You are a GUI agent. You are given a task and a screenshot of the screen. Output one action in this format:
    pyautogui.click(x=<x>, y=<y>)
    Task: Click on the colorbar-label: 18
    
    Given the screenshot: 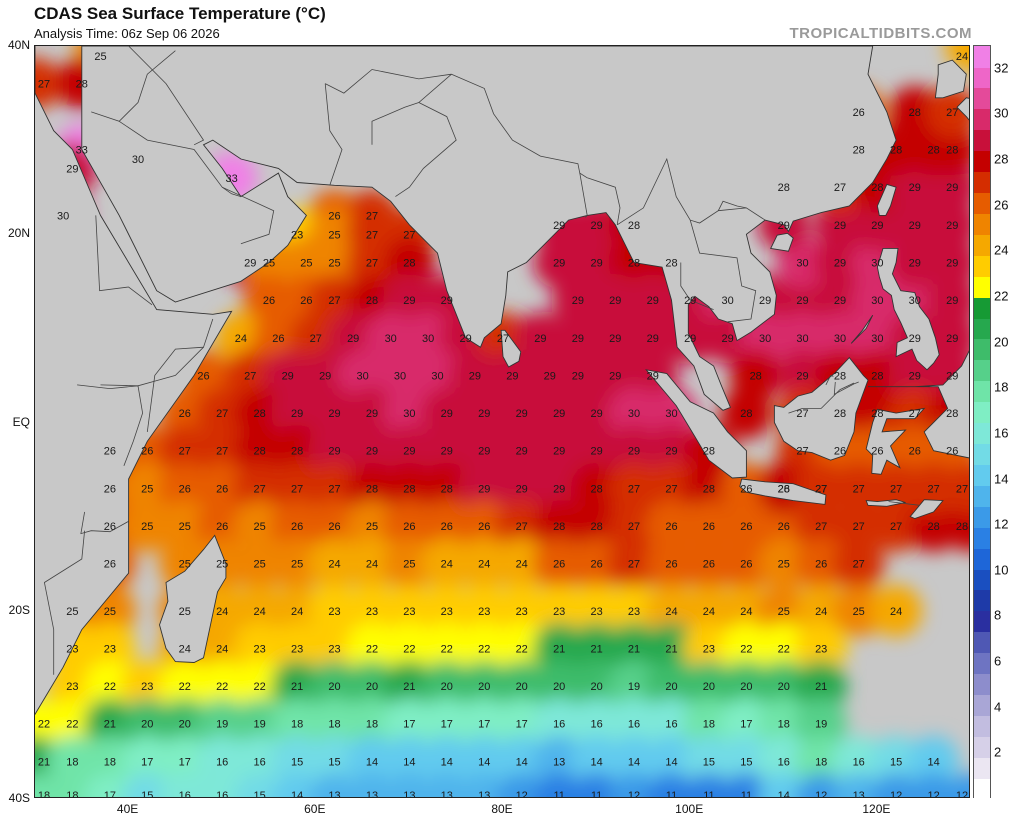 What is the action you would take?
    pyautogui.click(x=1001, y=387)
    